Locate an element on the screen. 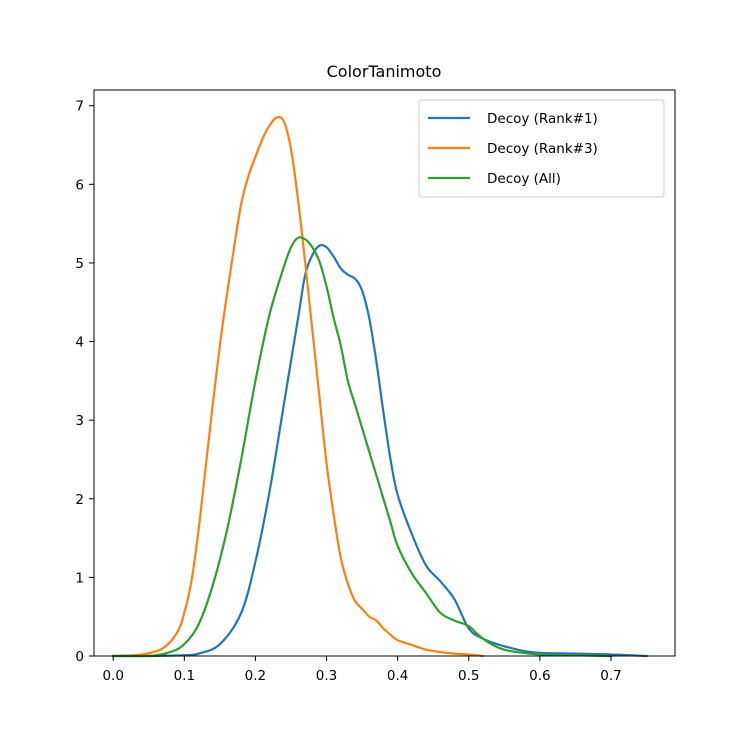 Image resolution: width=750 pixels, height=750 pixels. x-tick-label: 0.6 is located at coordinates (539, 676).